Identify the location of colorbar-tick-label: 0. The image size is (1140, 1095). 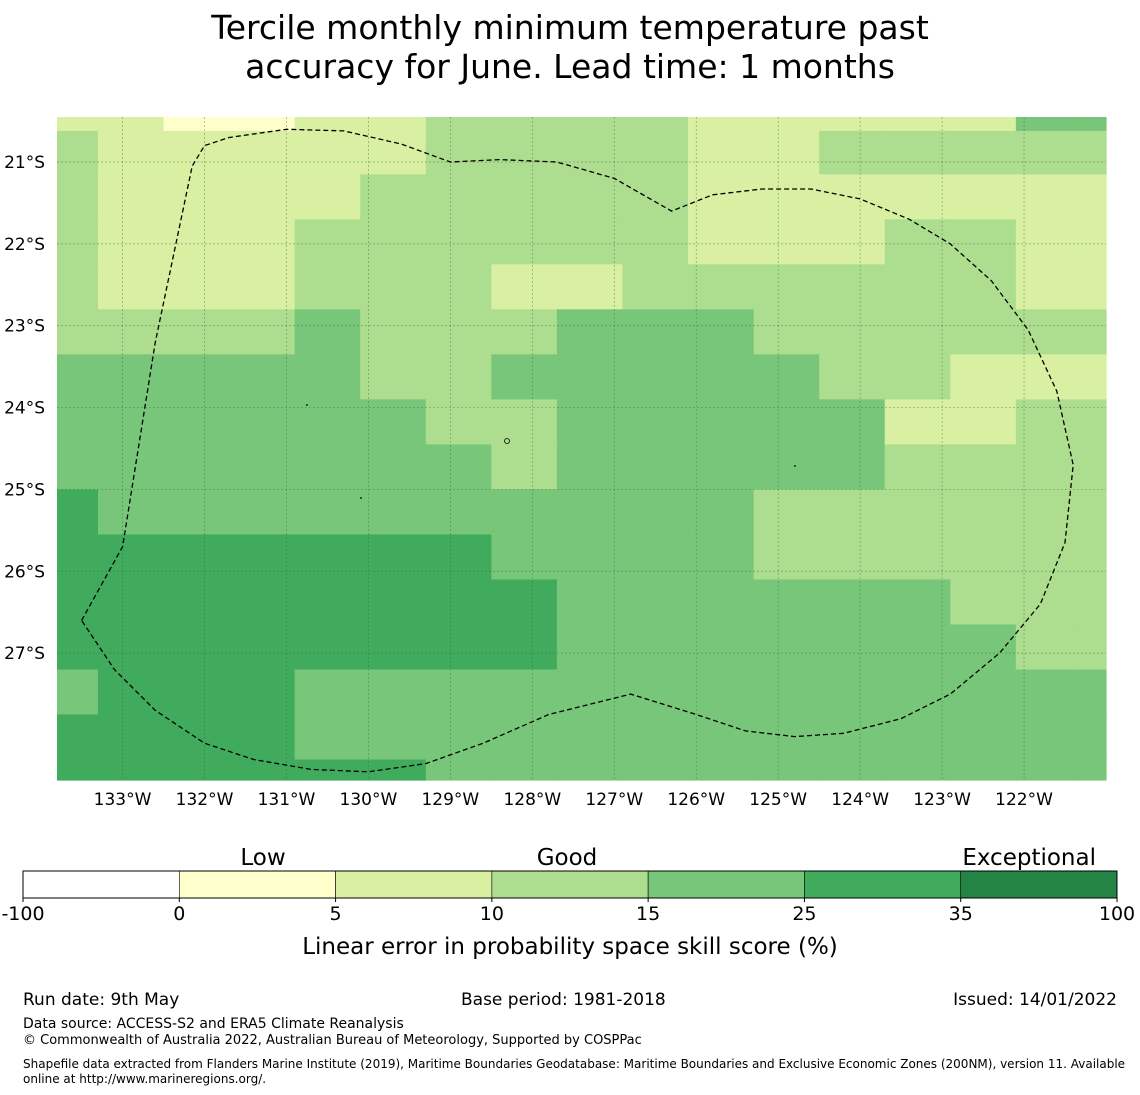
(179, 914).